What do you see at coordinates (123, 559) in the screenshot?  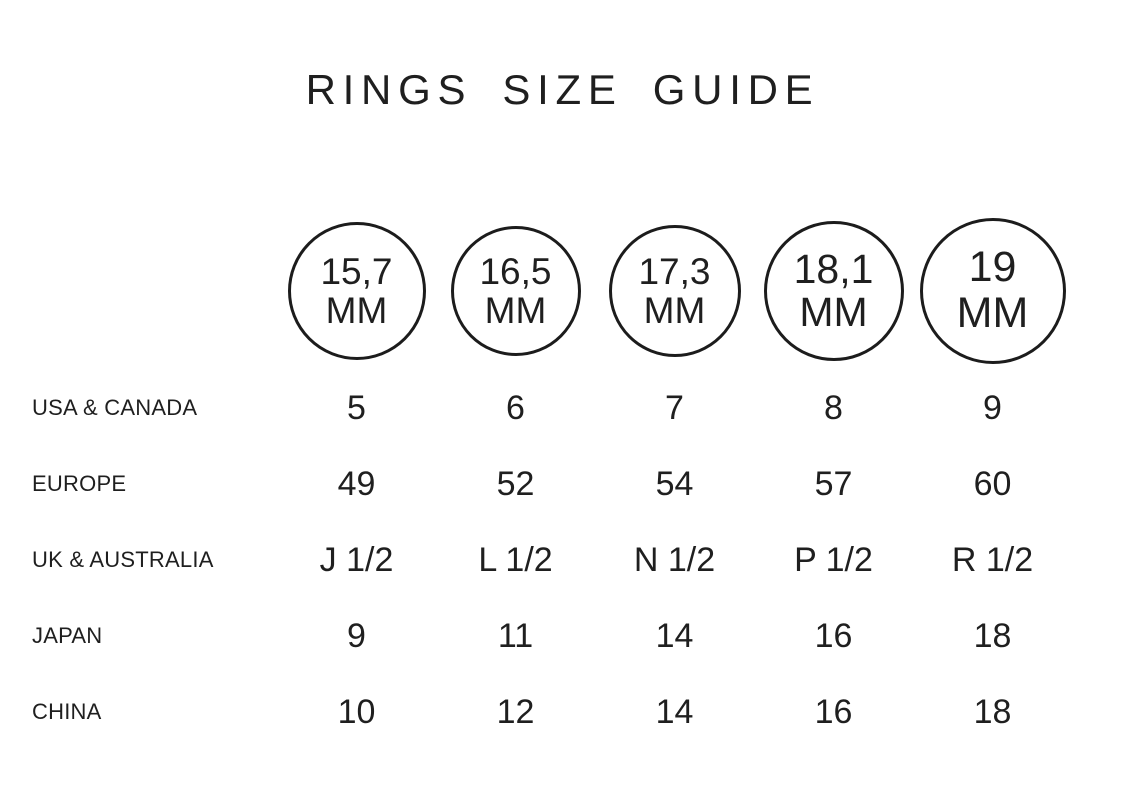 I see `region-label-uk-australia: UK & AUSTRALIA` at bounding box center [123, 559].